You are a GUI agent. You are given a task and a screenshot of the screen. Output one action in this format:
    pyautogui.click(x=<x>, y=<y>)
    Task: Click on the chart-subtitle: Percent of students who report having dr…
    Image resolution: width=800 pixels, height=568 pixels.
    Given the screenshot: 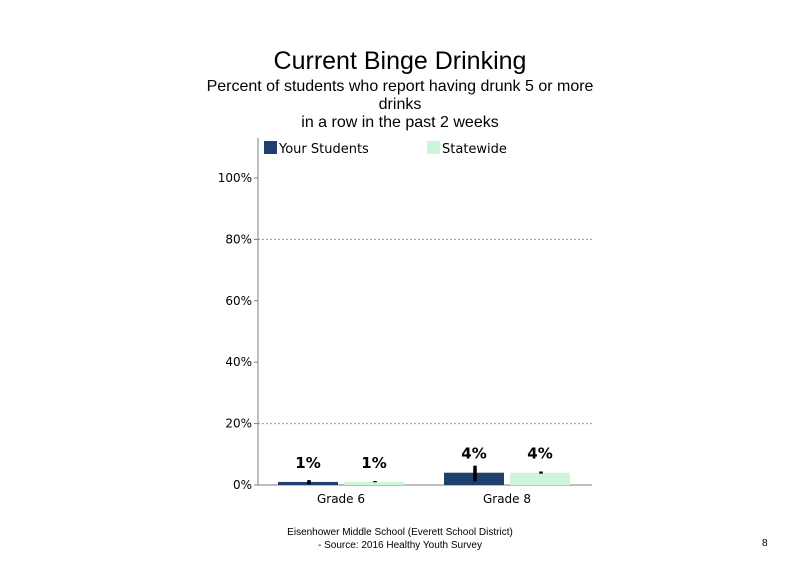 What is the action you would take?
    pyautogui.click(x=400, y=105)
    